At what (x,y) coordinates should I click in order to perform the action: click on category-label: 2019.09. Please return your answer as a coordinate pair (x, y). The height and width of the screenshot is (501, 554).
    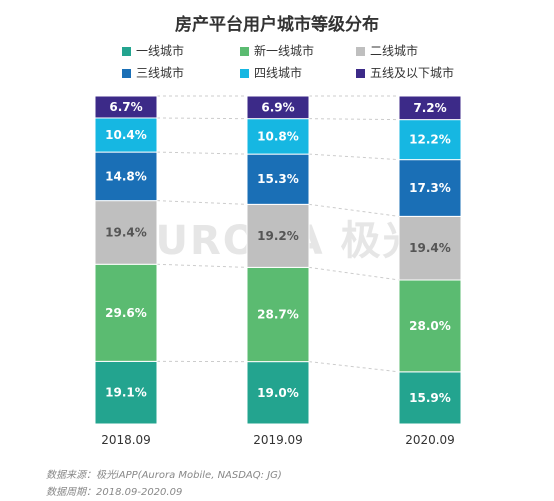
    Looking at the image, I should click on (278, 440).